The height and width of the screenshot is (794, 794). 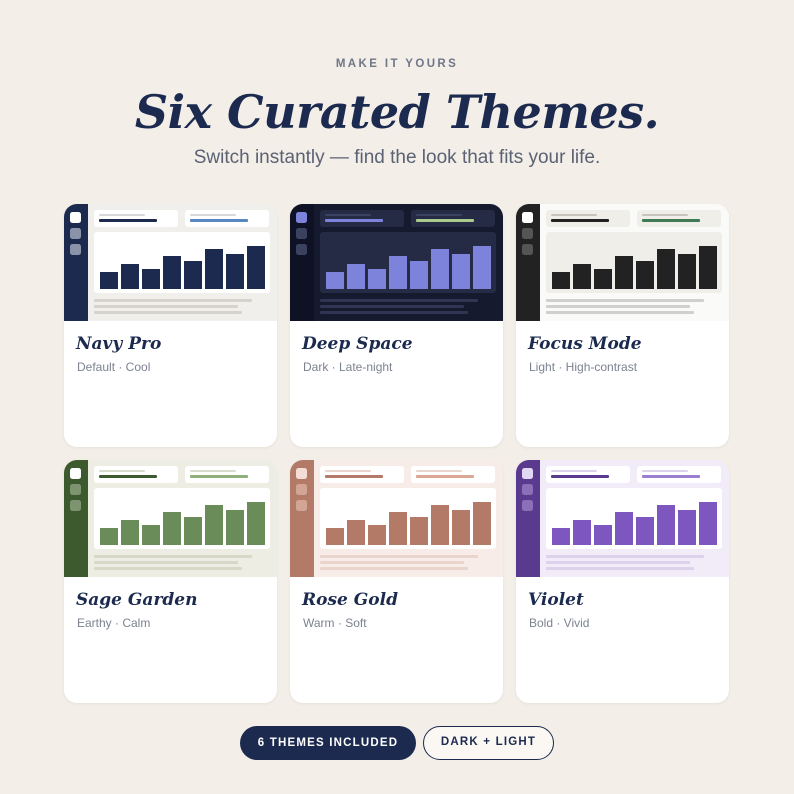 What do you see at coordinates (396, 325) in the screenshot?
I see `theme-card: Deep Space Dark · Late-night` at bounding box center [396, 325].